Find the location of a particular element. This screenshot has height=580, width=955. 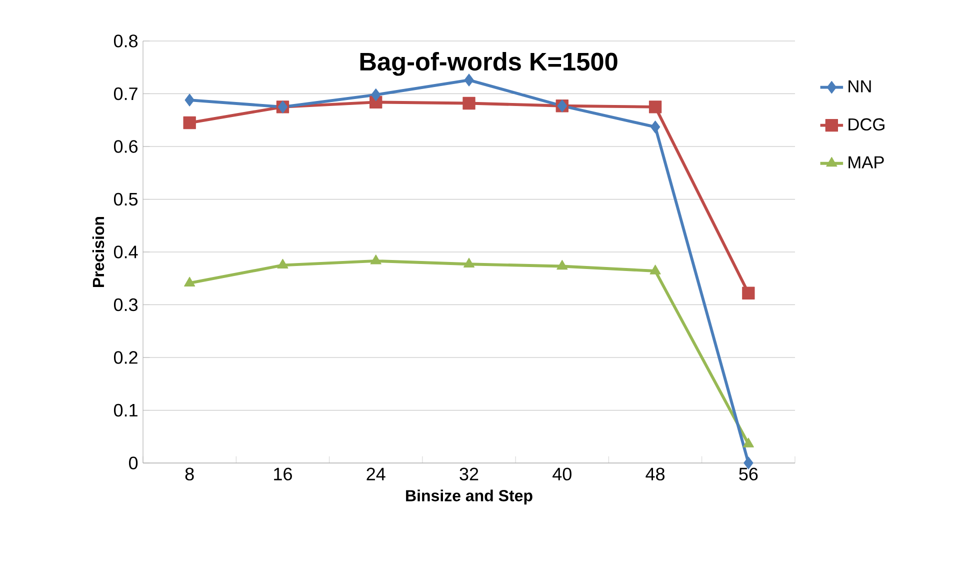

y-tick-label: 0.5 is located at coordinates (126, 199).